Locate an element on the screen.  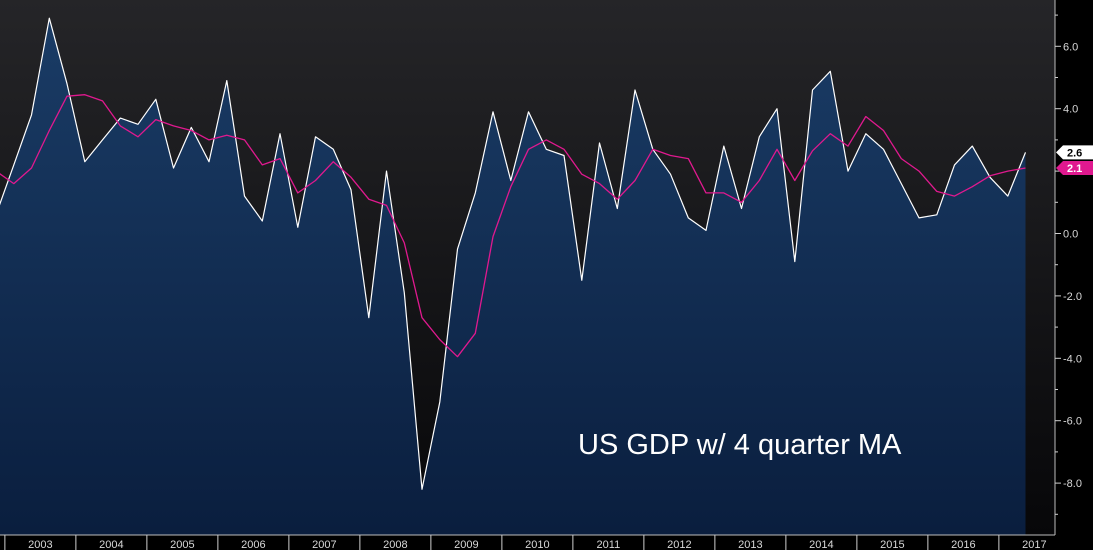
y-tick-label: -8.0 is located at coordinates (1072, 484).